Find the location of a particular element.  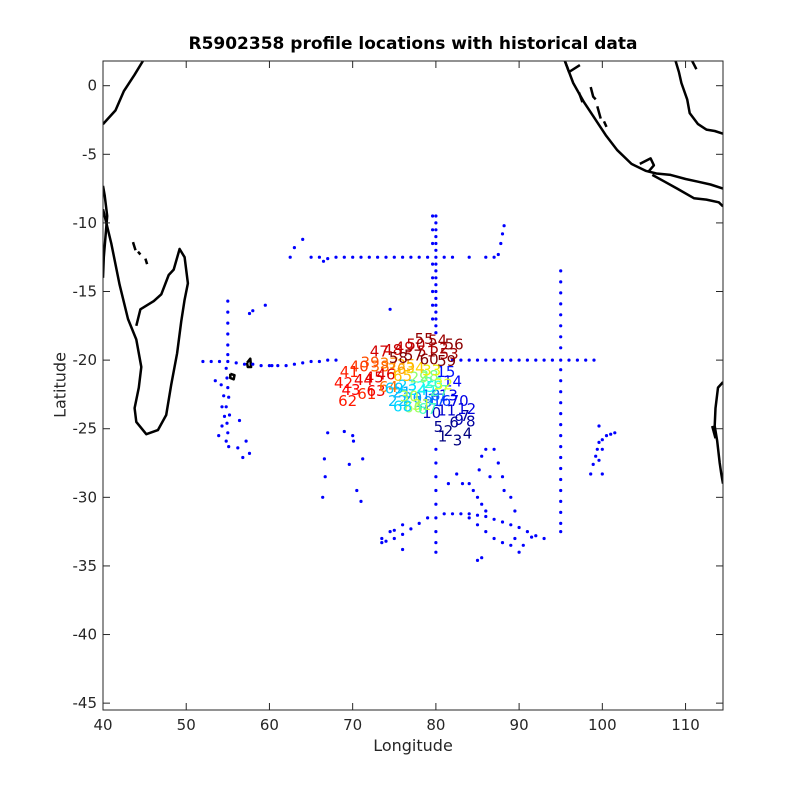

profile-label: 57 is located at coordinates (413, 356).